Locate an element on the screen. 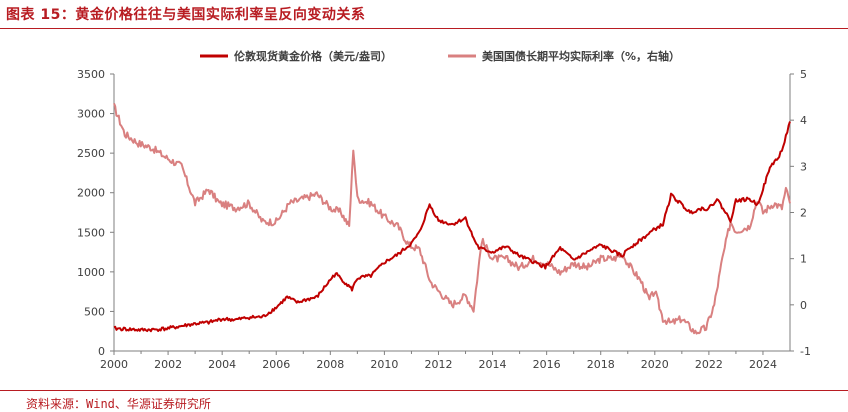 The height and width of the screenshot is (412, 848). y2-tick-label: -1 is located at coordinates (805, 351).